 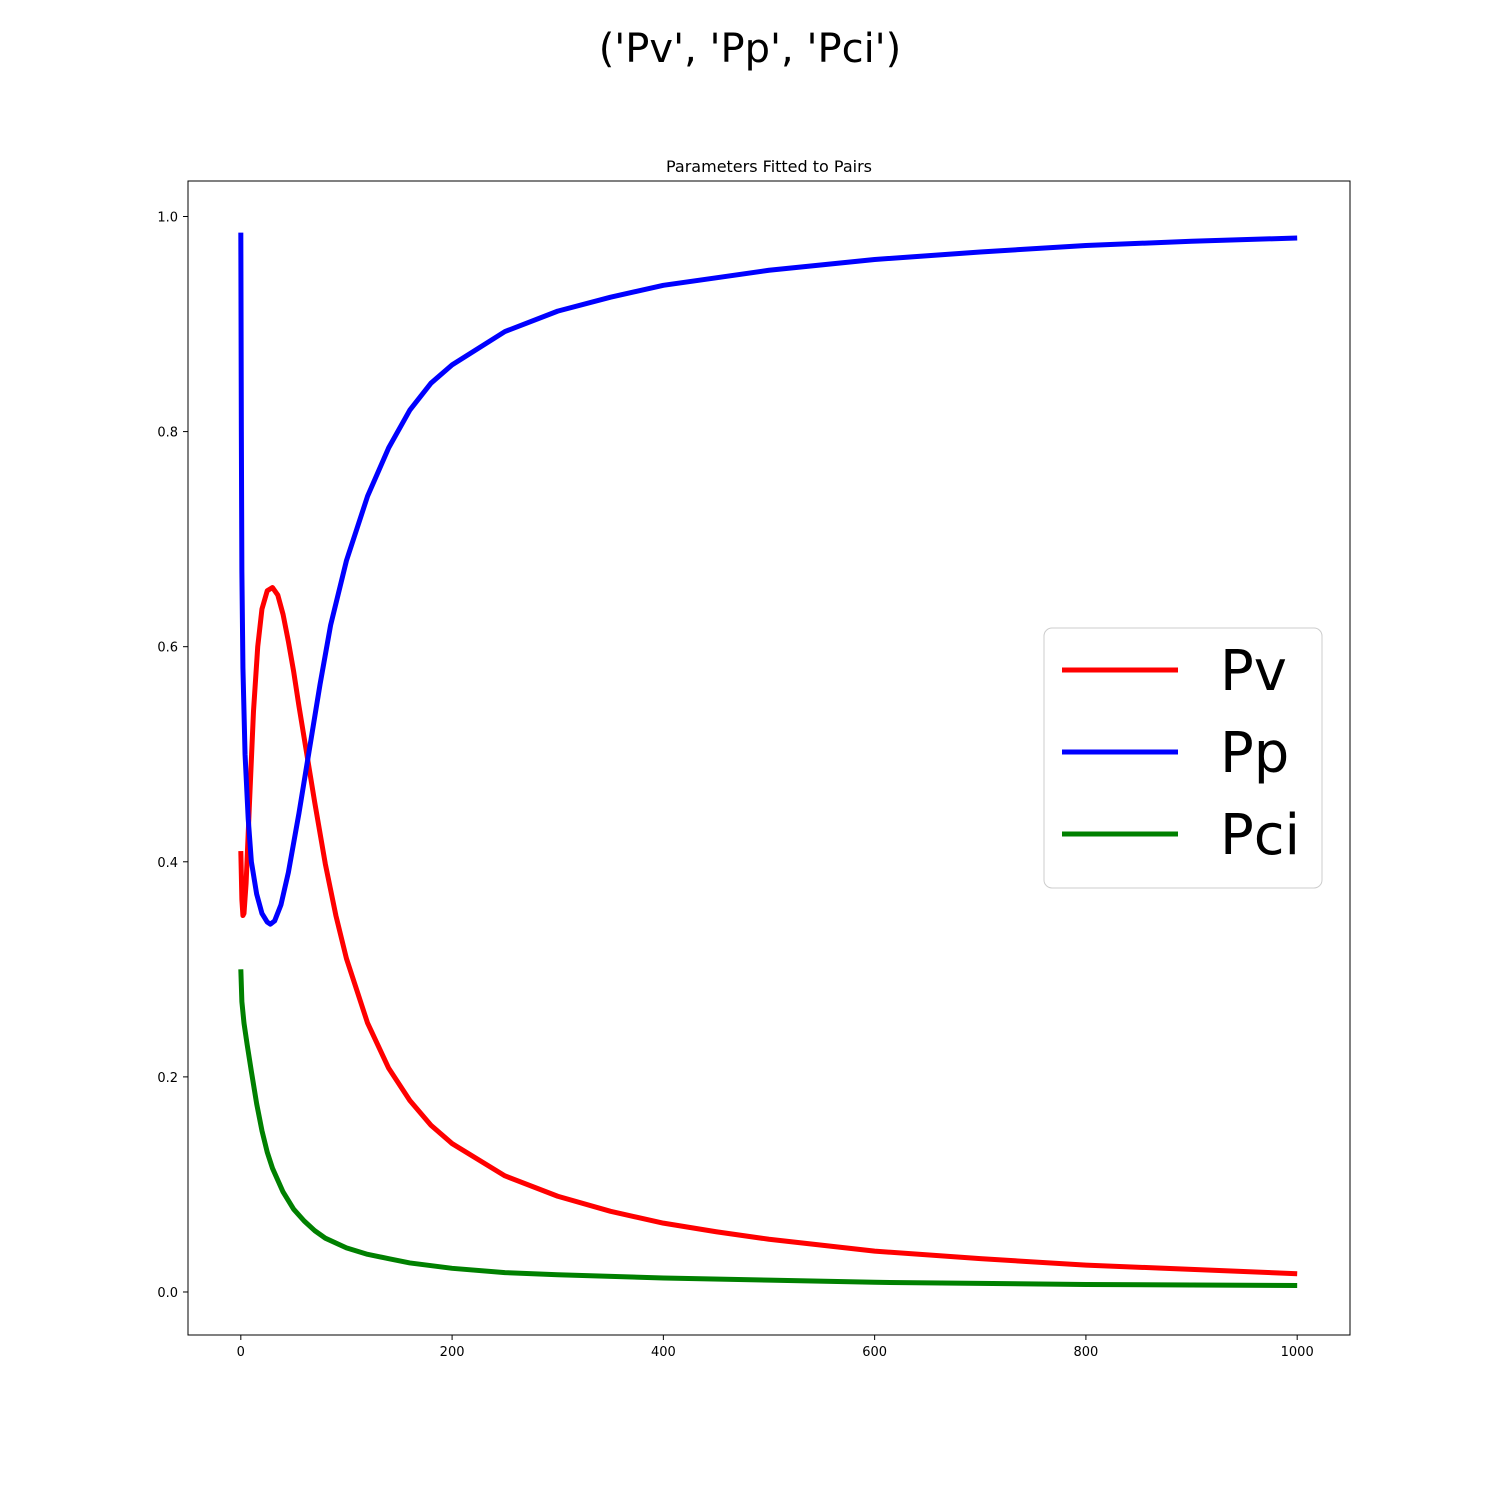 What do you see at coordinates (750, 49) in the screenshot?
I see `figure-suptitle: ('Pv', 'Pp', 'Pci')` at bounding box center [750, 49].